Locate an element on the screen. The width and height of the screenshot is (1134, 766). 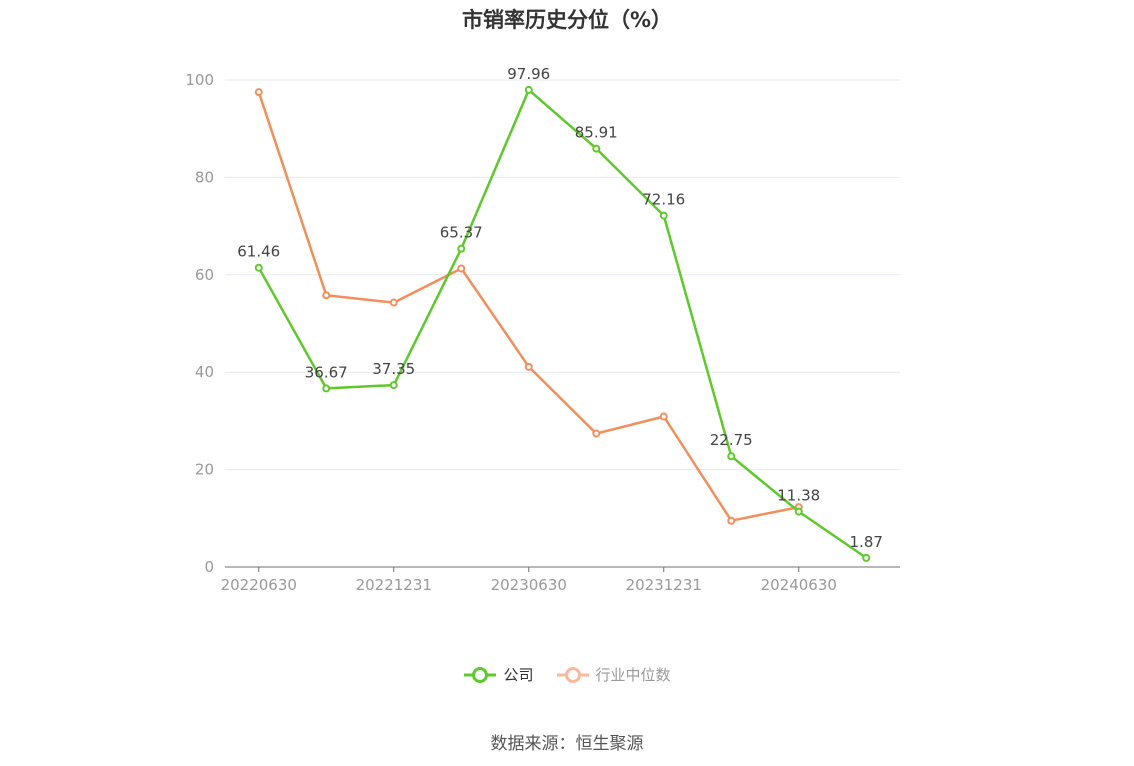
x-tick-label: 20220630 is located at coordinates (259, 585).